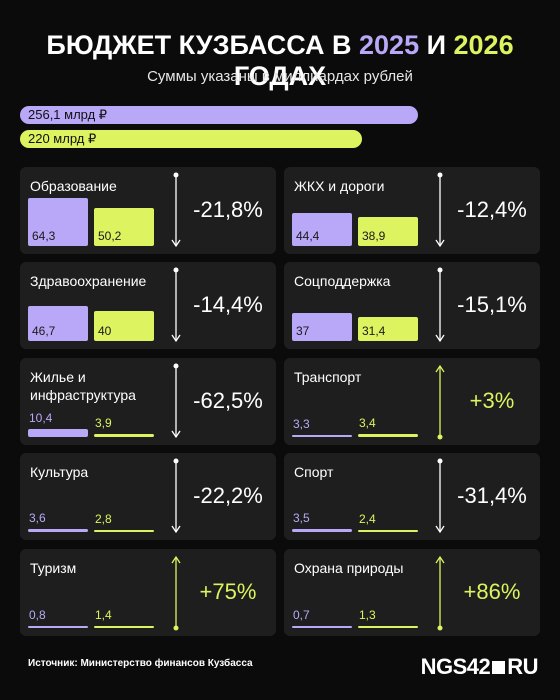 This screenshot has width=560, height=700. I want to click on category-title: Соцподдержка, so click(342, 281).